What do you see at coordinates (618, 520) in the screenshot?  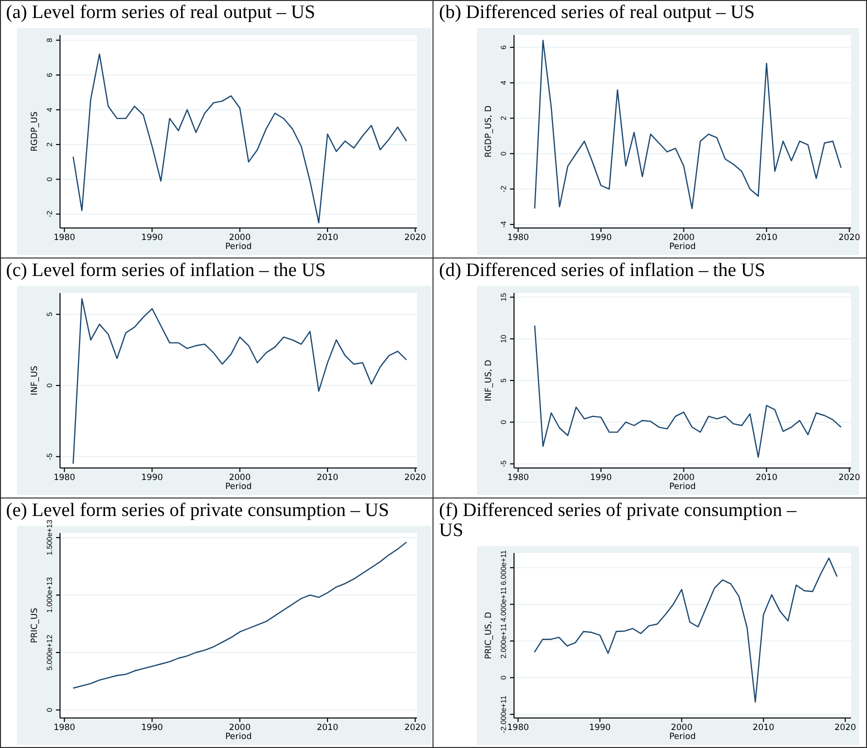 I see `chart-title: (f) Differenced series of private consumption – US` at bounding box center [618, 520].